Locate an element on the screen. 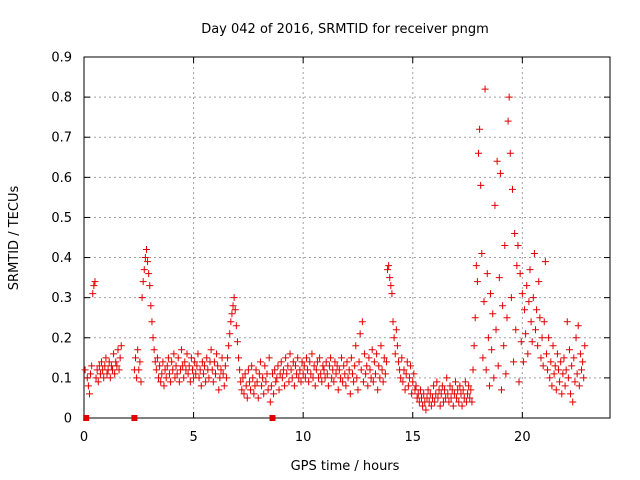  x-tick-label: 5 is located at coordinates (193, 437).